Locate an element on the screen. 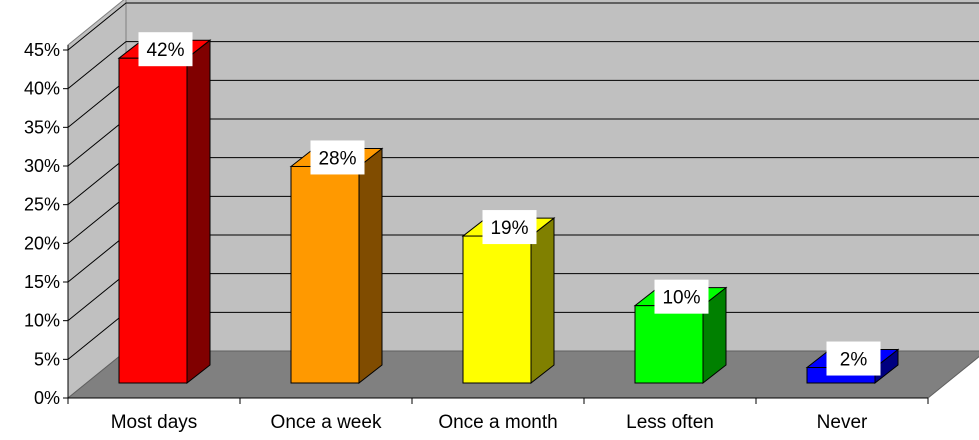  x-category-label: Once a month is located at coordinates (497, 422).